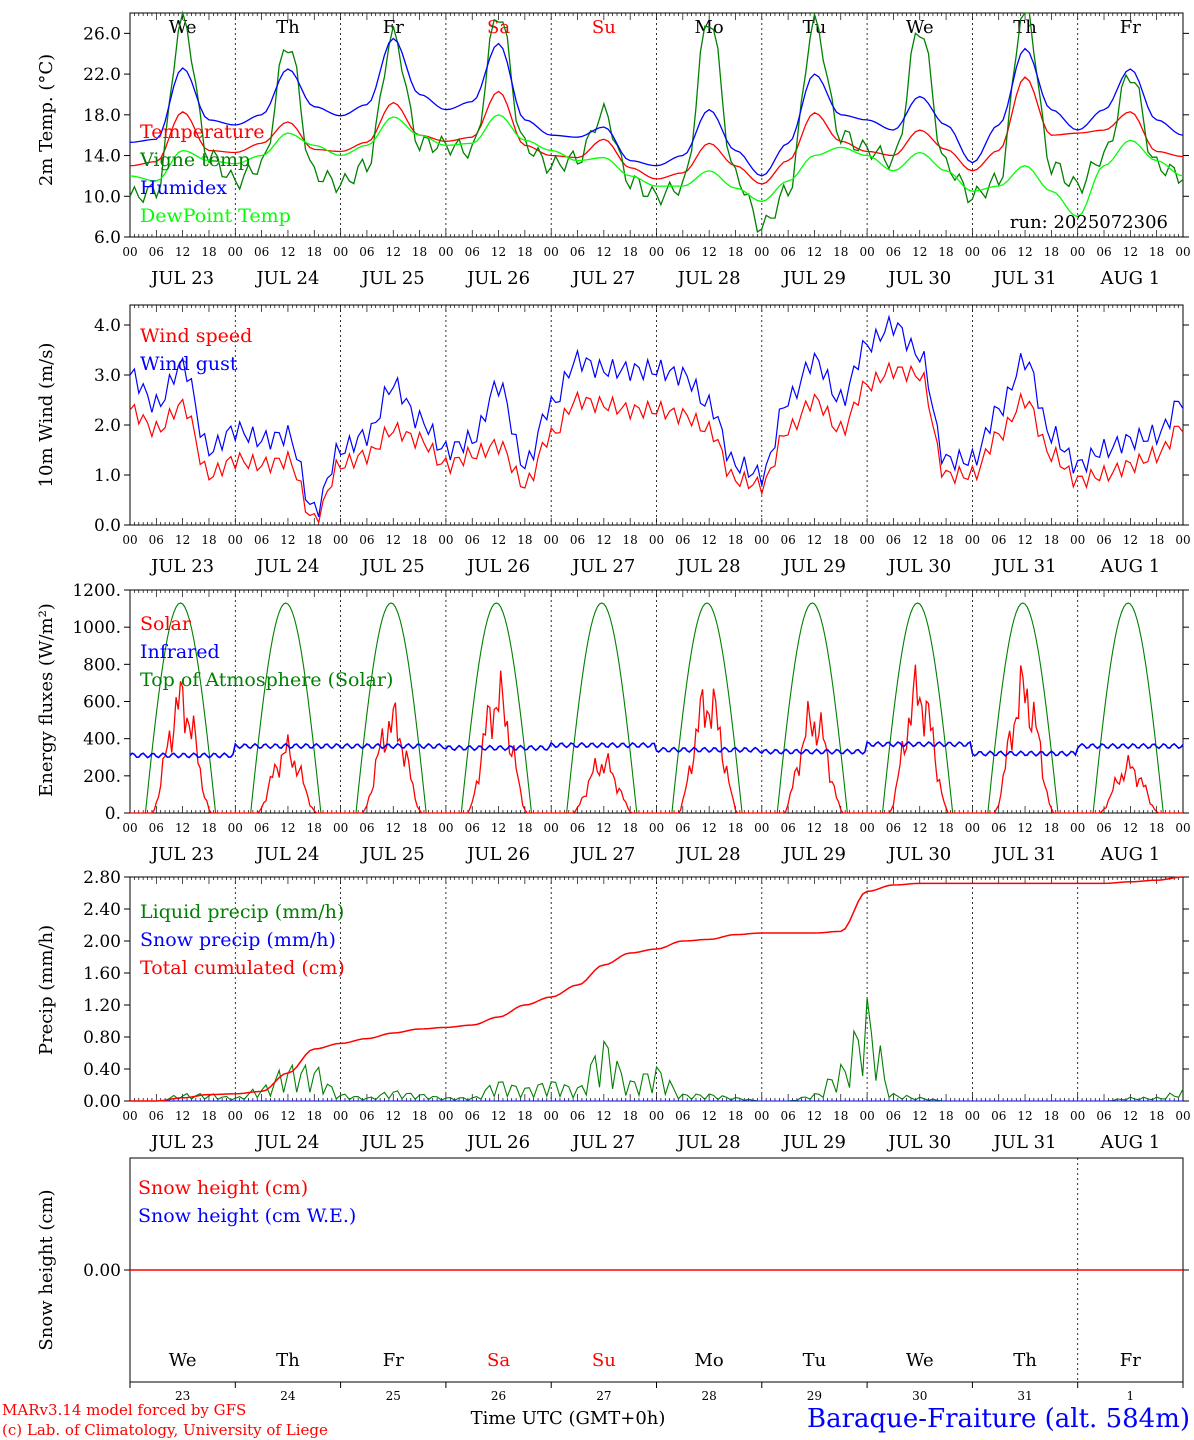 Image resolution: width=1194 pixels, height=1440 pixels. What do you see at coordinates (183, 27) in the screenshot?
I see `weekday-label: We` at bounding box center [183, 27].